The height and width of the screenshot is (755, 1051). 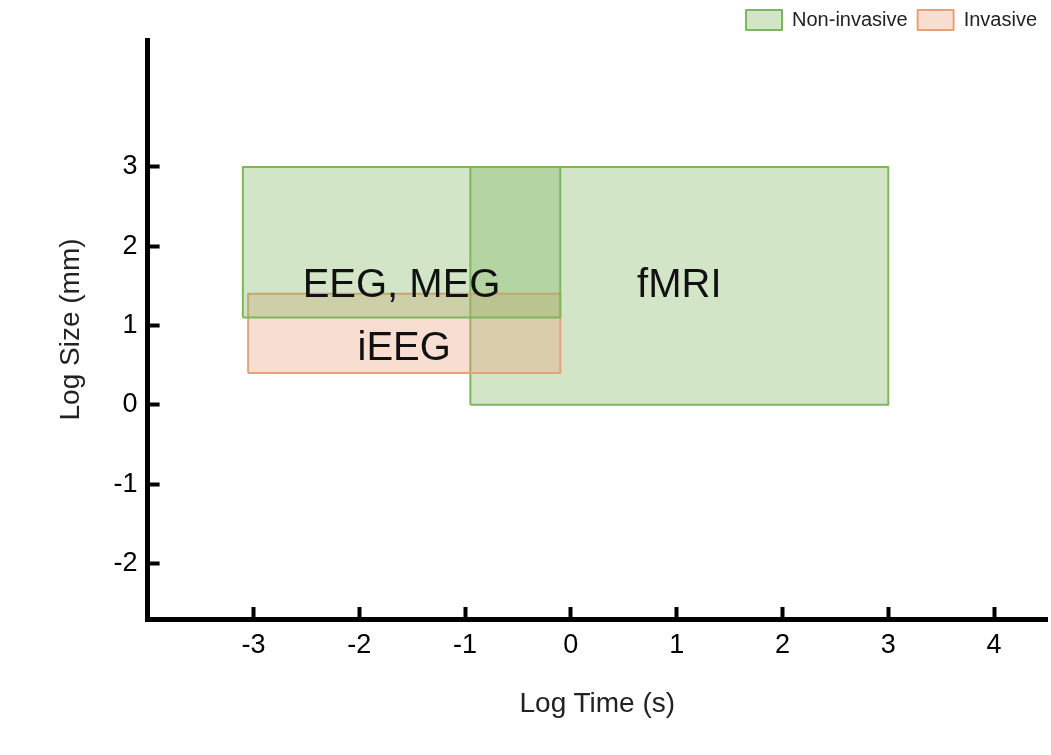 What do you see at coordinates (1000, 18) in the screenshot?
I see `legend-label: Invasive` at bounding box center [1000, 18].